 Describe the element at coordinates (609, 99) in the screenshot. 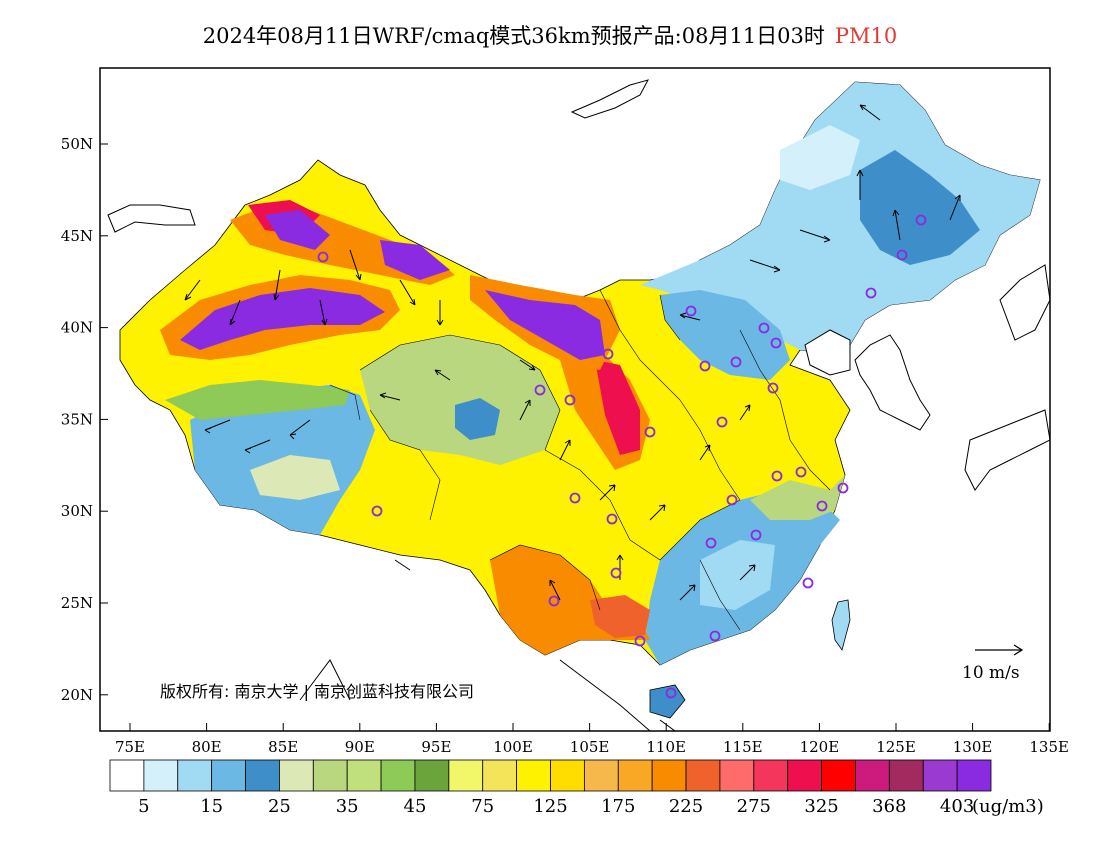

I see `baikal-outline` at that location.